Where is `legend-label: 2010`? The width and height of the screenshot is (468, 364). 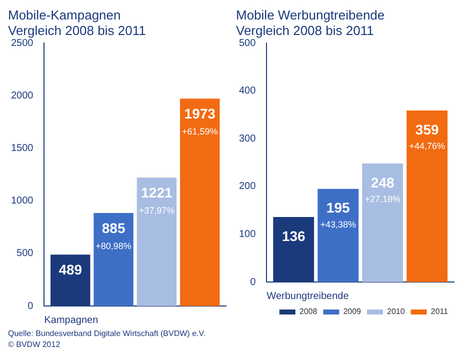 legend-label: 2010 is located at coordinates (396, 311).